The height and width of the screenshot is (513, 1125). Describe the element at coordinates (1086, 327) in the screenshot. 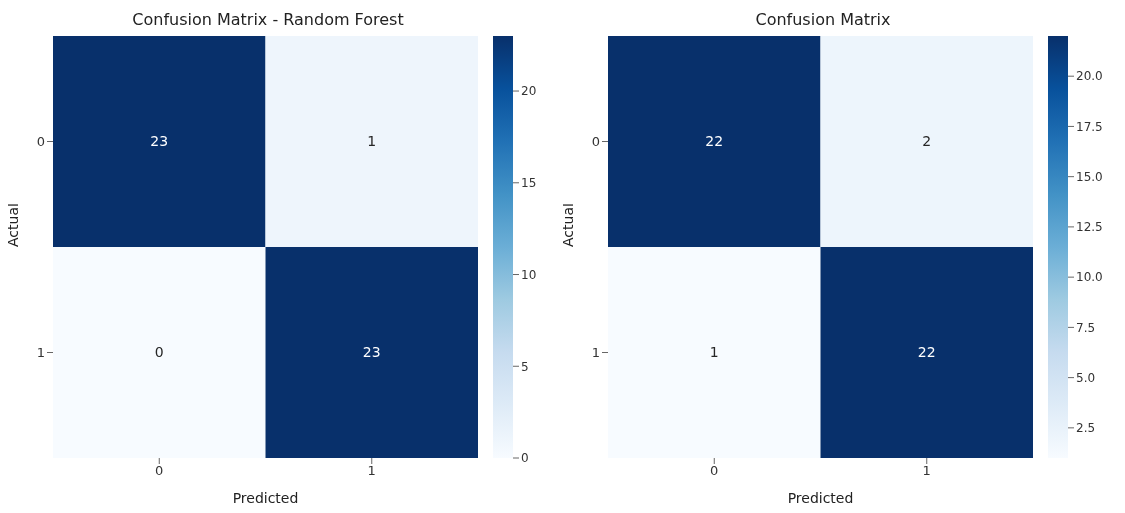

I see `color-bar-label: 7.5` at that location.